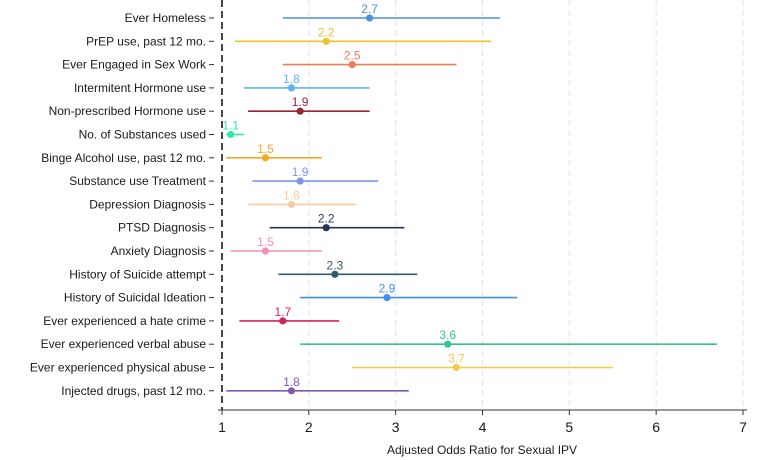 This screenshot has height=460, width=760. I want to click on row-label: Injected drugs, past 12 mo., so click(133, 391).